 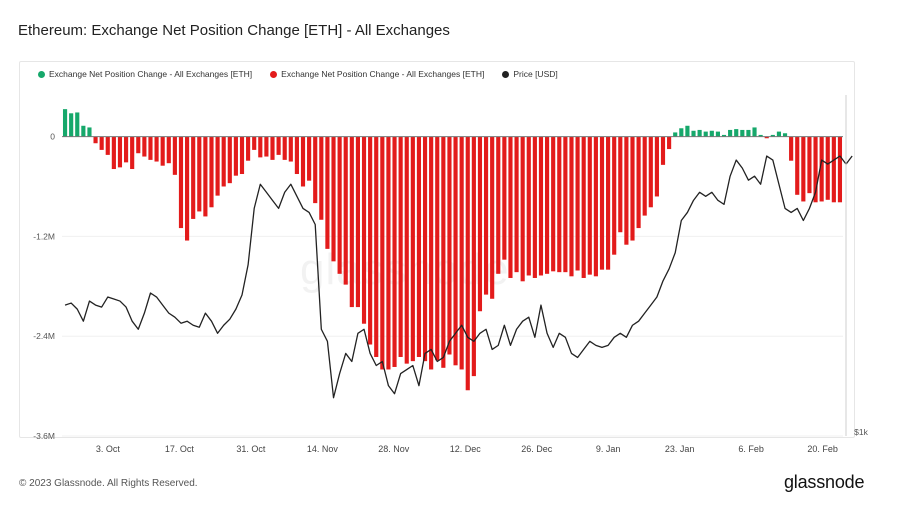 I want to click on x-tick-label: 14. Nov, so click(x=323, y=449).